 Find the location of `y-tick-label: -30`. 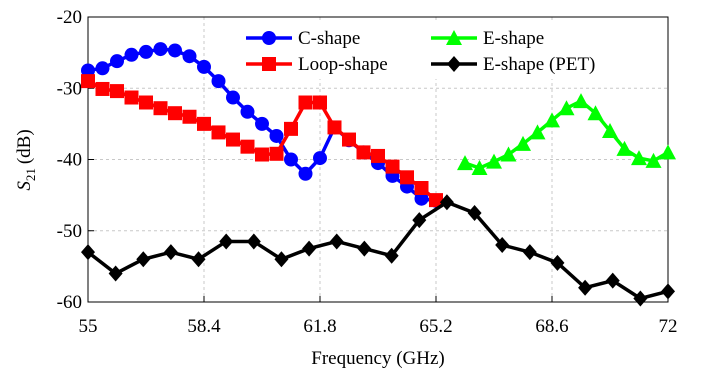

y-tick-label: -30 is located at coordinates (69, 88).